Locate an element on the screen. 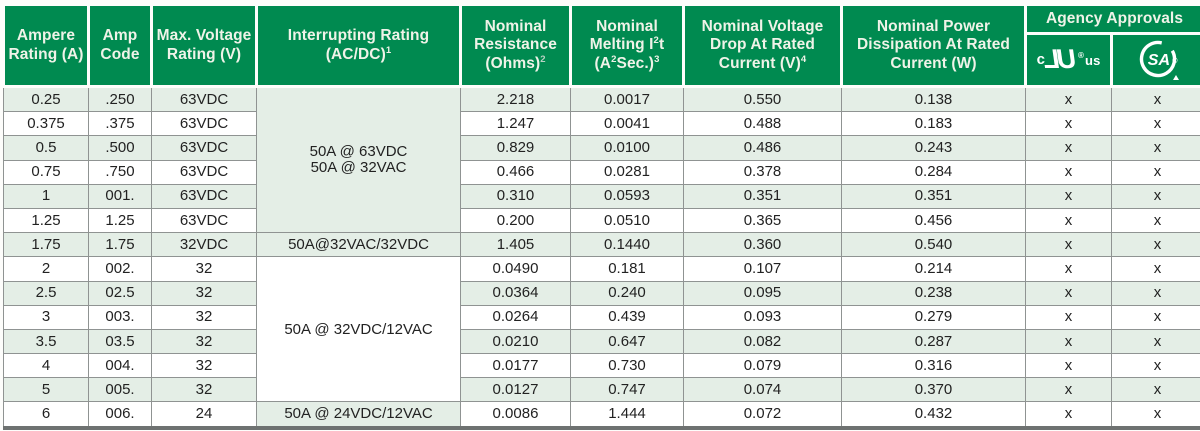 This screenshot has width=1200, height=431. amp-code-cell: 001. is located at coordinates (120, 196).